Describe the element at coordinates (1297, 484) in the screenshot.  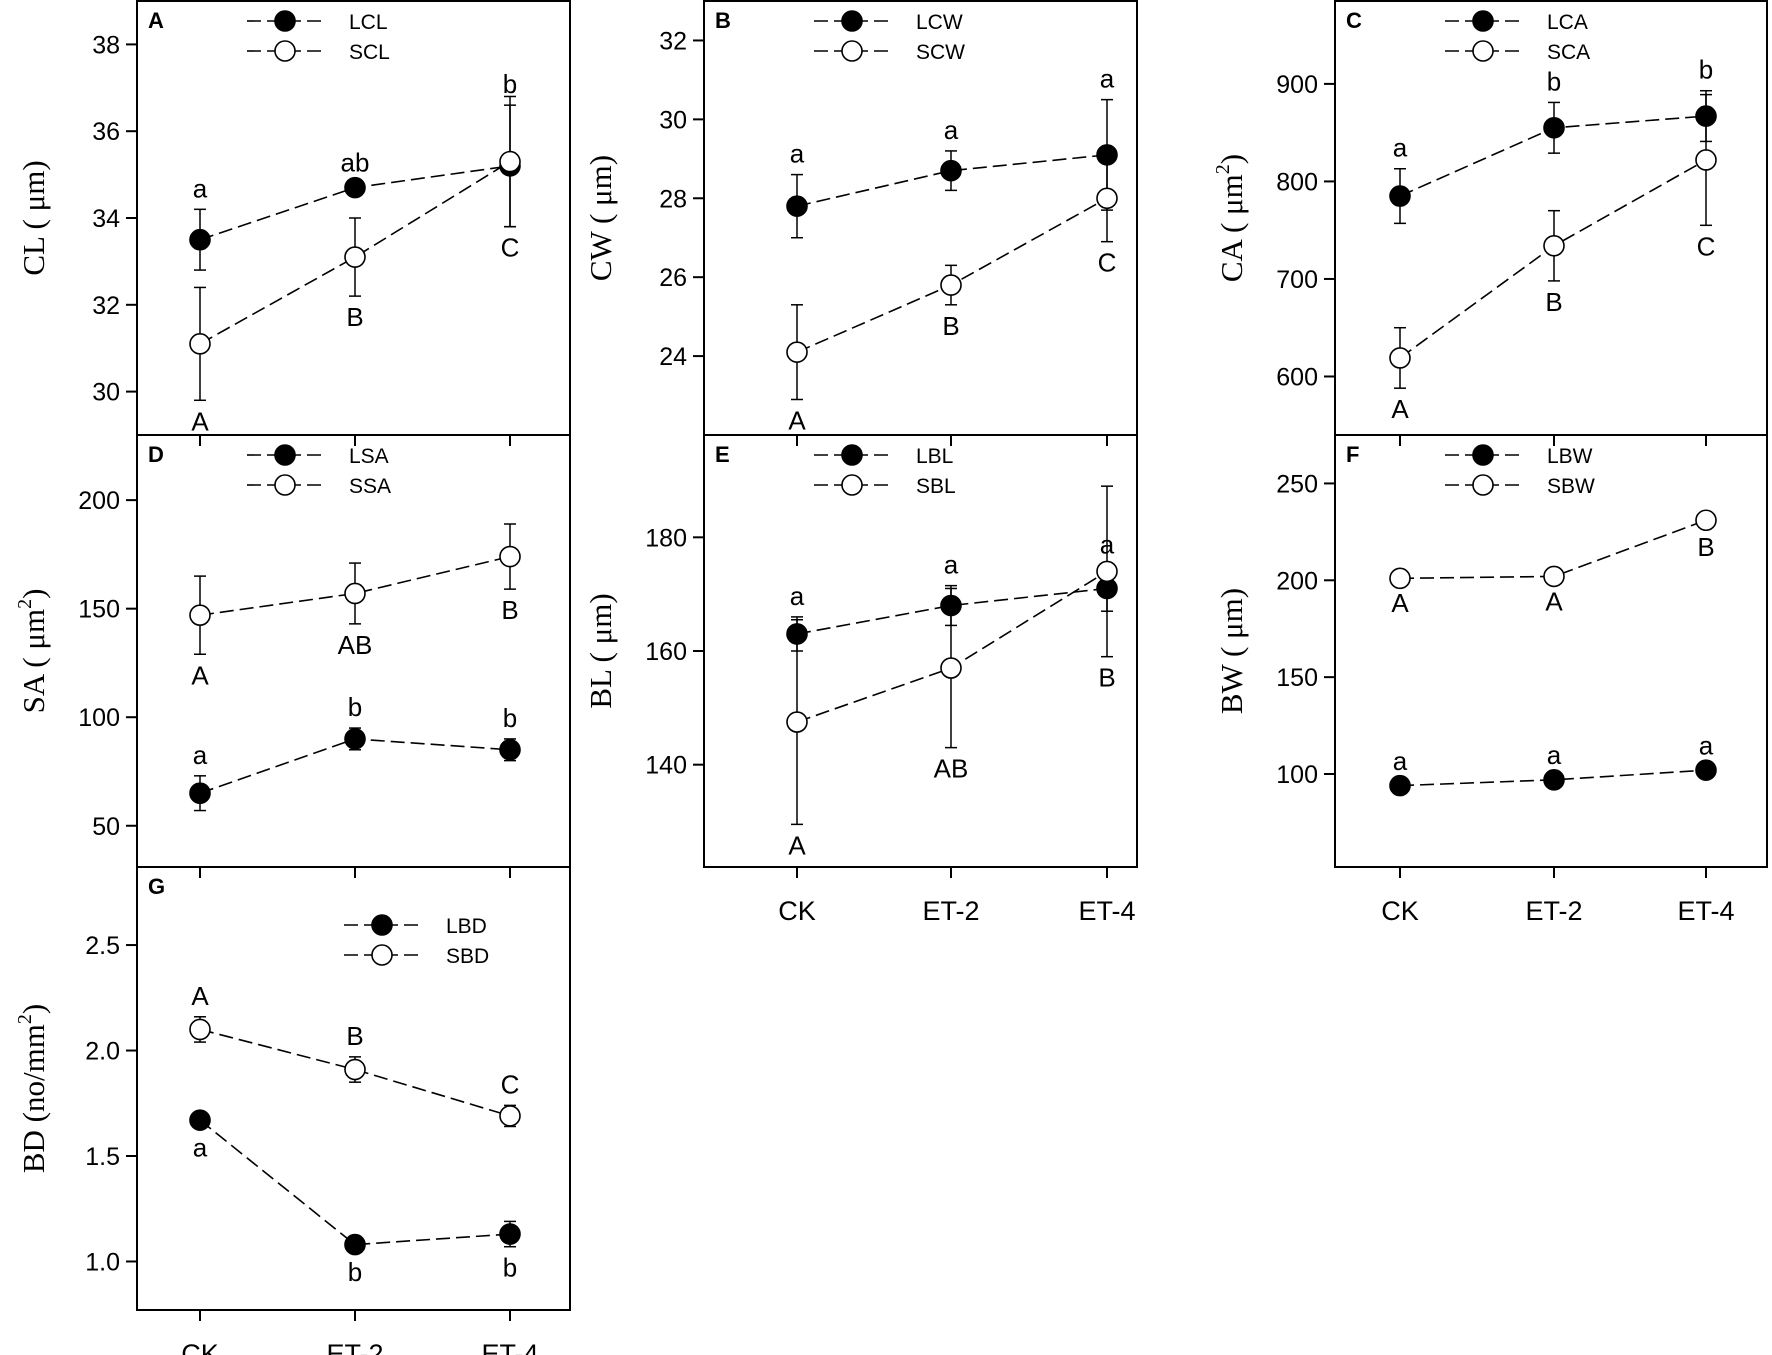
I see `y-tick-label: 250` at that location.